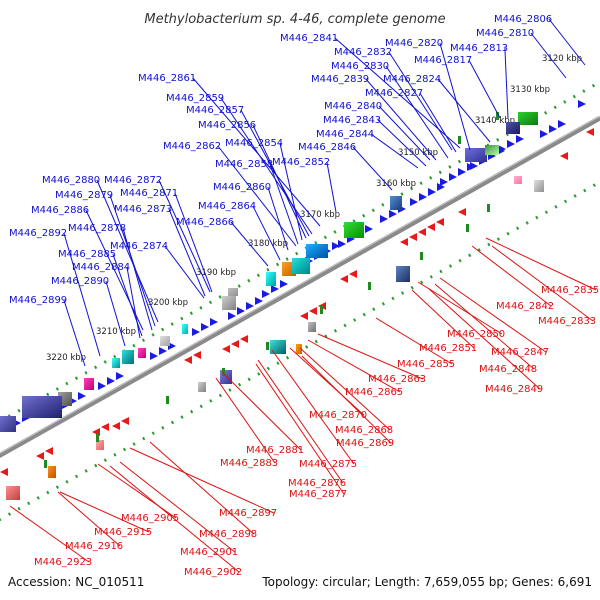 The image size is (600, 600). I want to click on reverse-gene-label: M446_2877, so click(318, 494).